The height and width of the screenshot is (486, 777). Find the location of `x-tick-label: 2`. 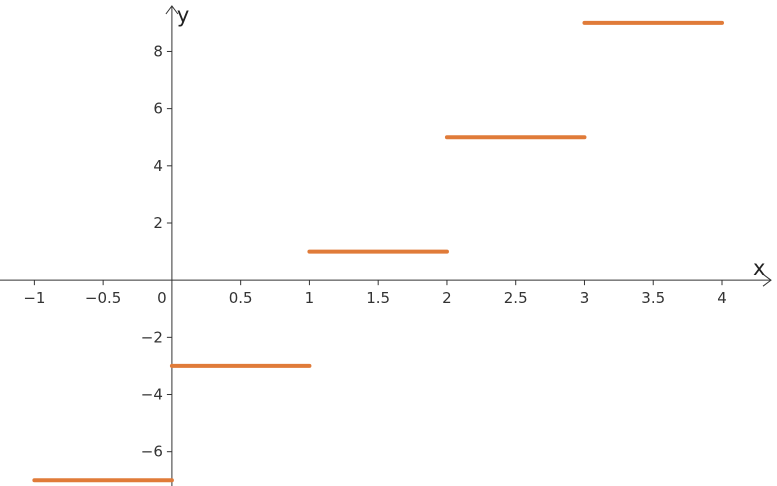

x-tick-label: 2 is located at coordinates (447, 298).